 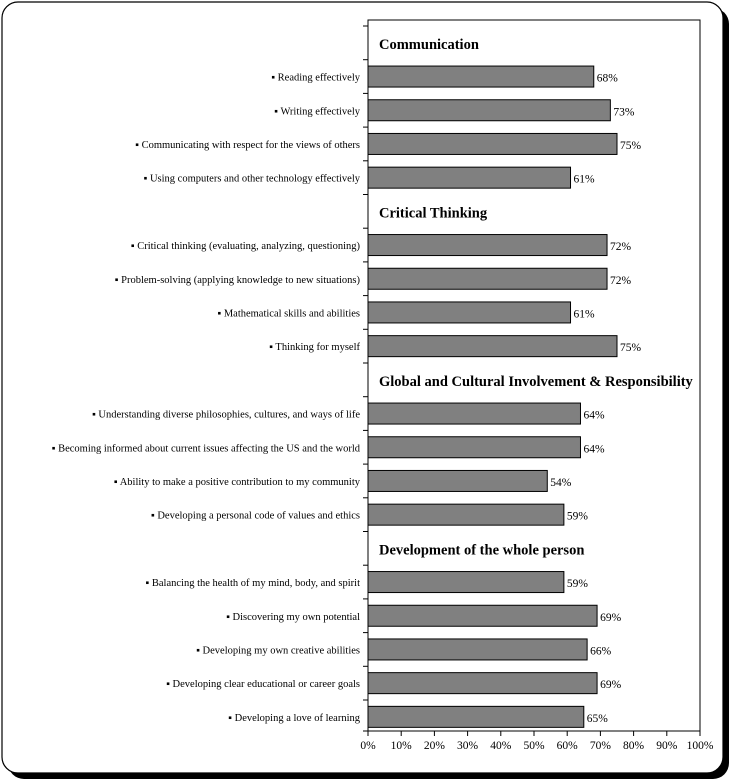 What do you see at coordinates (314, 347) in the screenshot?
I see `category-label: ▪ Thinking for myself` at bounding box center [314, 347].